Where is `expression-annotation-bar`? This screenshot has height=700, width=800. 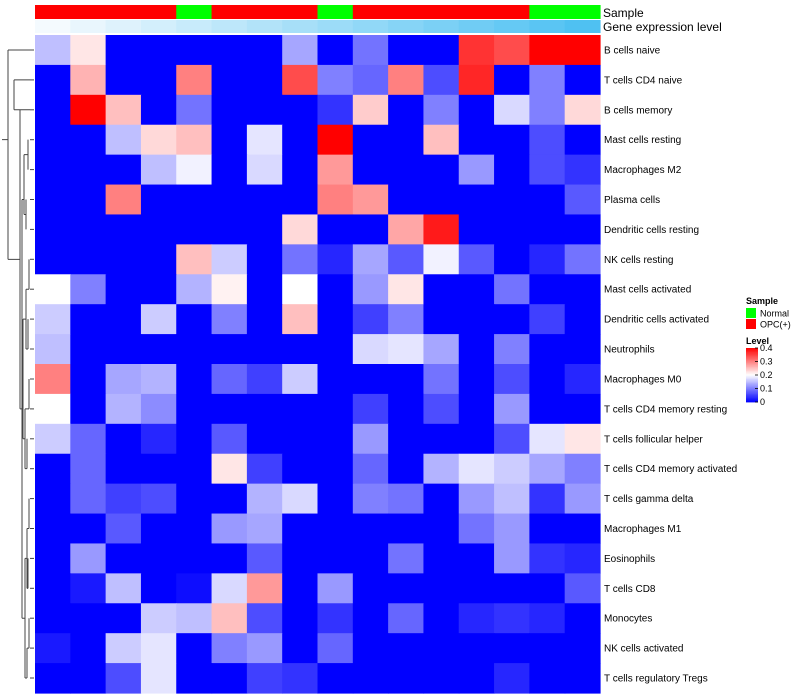
expression-annotation-bar is located at coordinates (318, 26).